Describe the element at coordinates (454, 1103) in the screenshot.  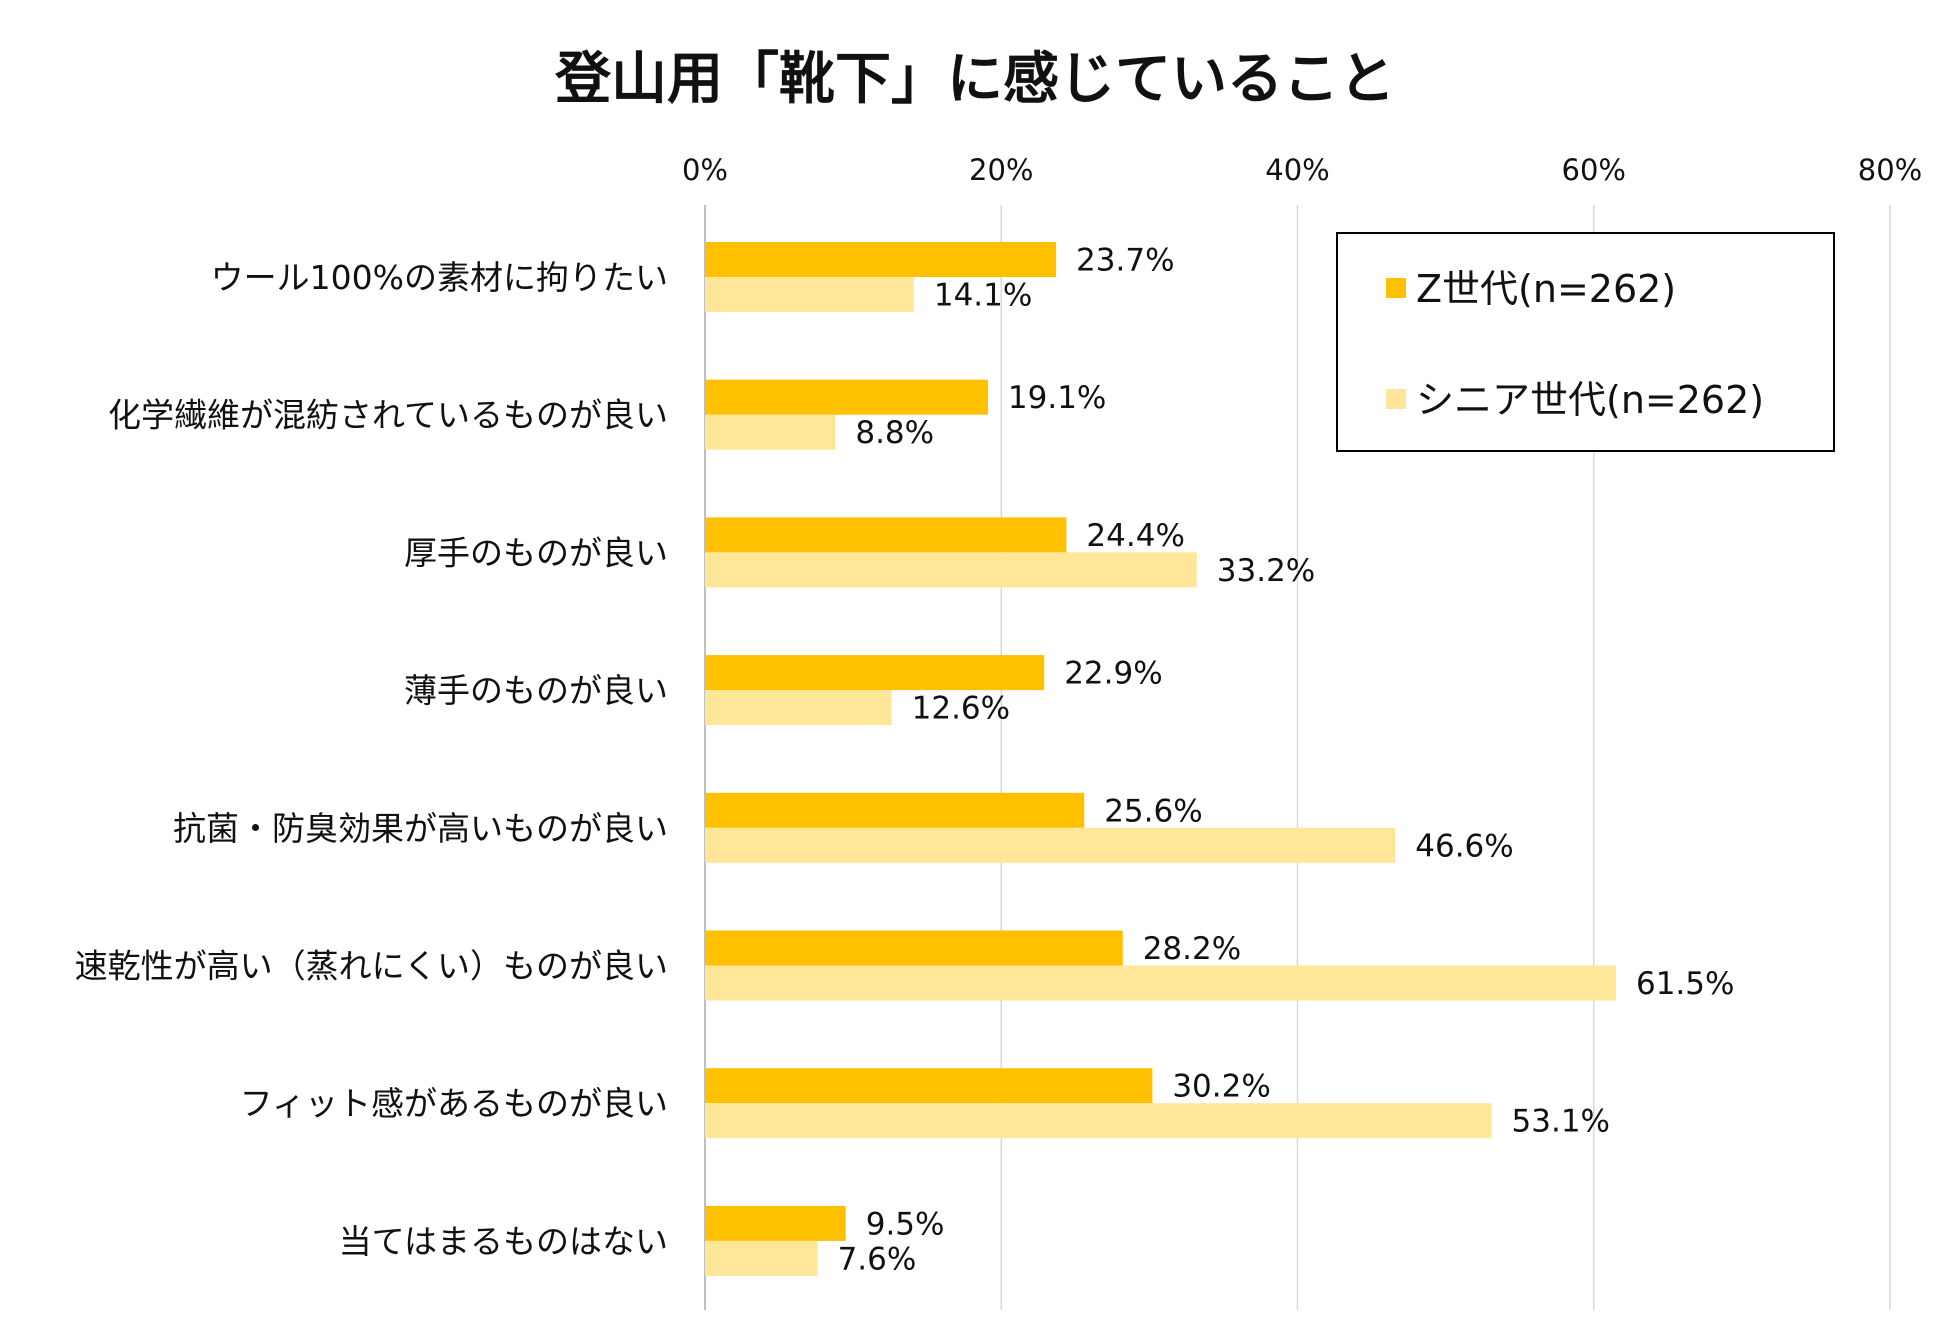
I see `category-label: フィット感があるものが良い` at that location.